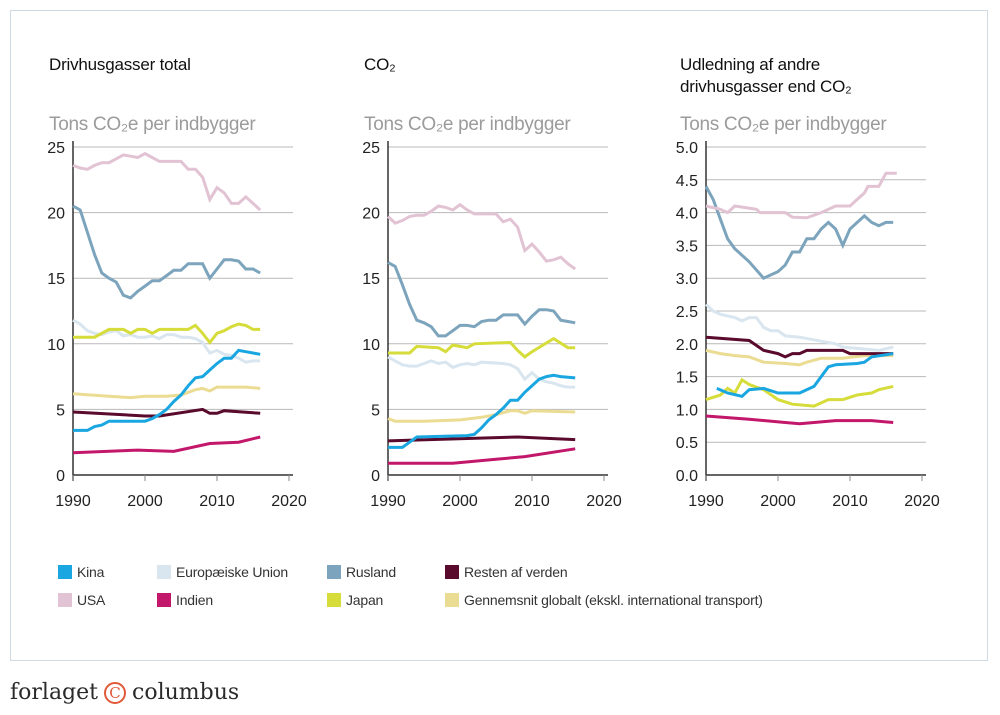 This screenshot has height=715, width=1000. I want to click on panel-2-ylabel: Tons CO₂e per indbygger, so click(467, 124).